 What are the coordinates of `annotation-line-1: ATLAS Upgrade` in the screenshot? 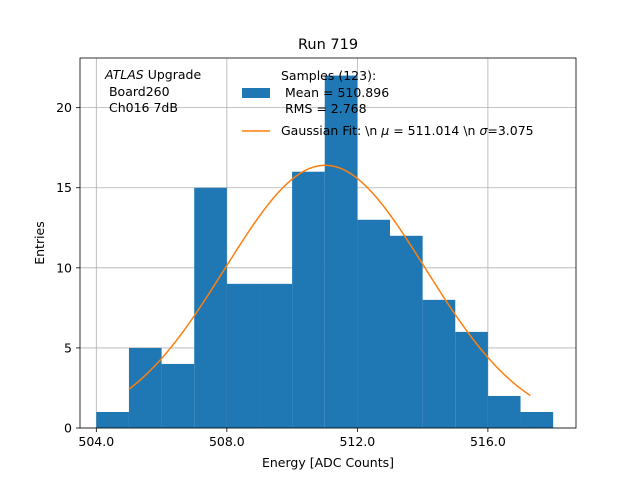 It's located at (152, 74).